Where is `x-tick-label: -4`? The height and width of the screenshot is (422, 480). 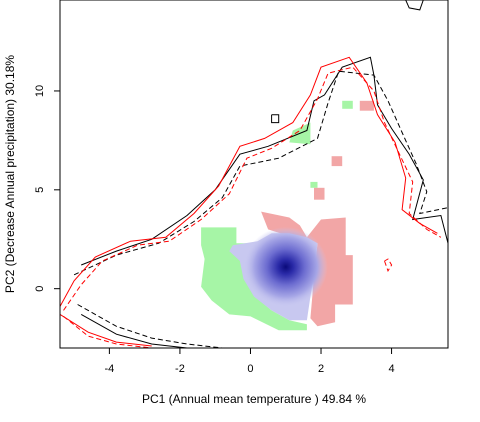
x-tick-label: -4 is located at coordinates (109, 369).